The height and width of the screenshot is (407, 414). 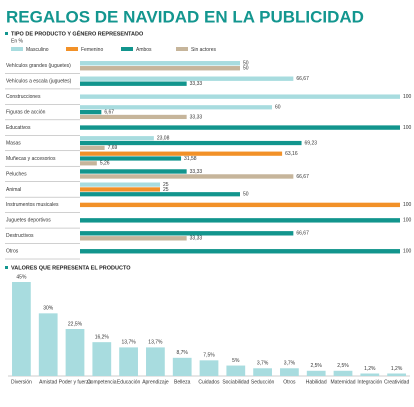 I want to click on chart-title: VALORES QUE REPRESENTA EL PRODUCTO, so click(x=71, y=268).